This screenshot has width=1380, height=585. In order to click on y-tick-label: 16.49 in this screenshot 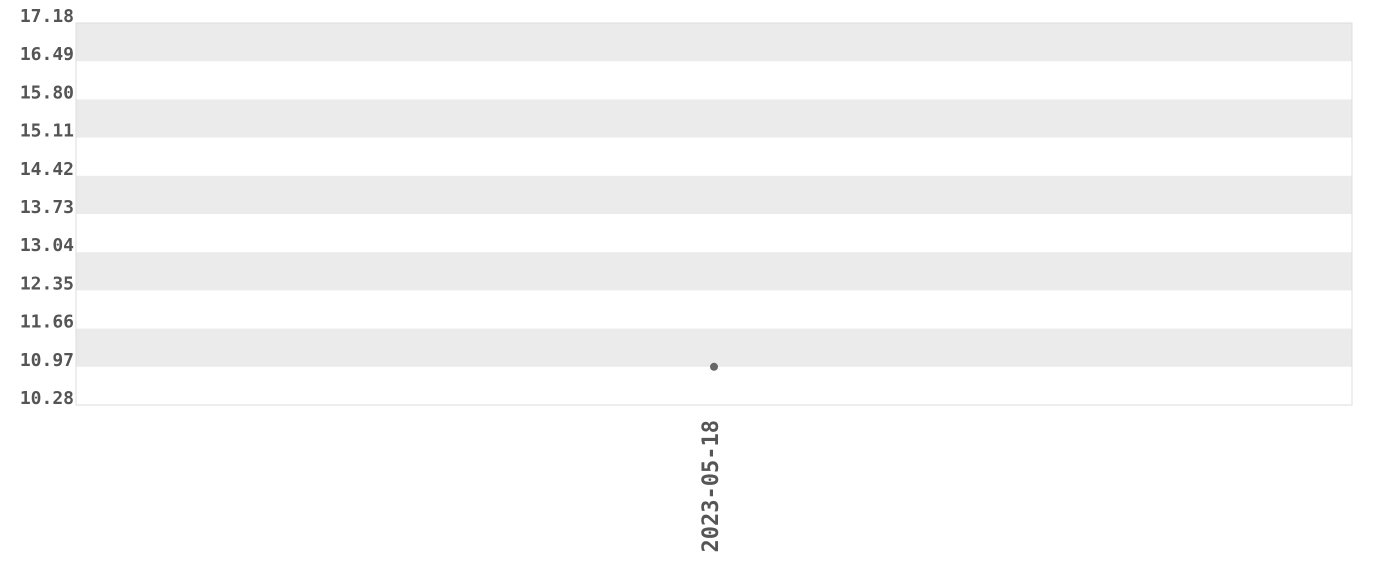, I will do `click(47, 54)`.